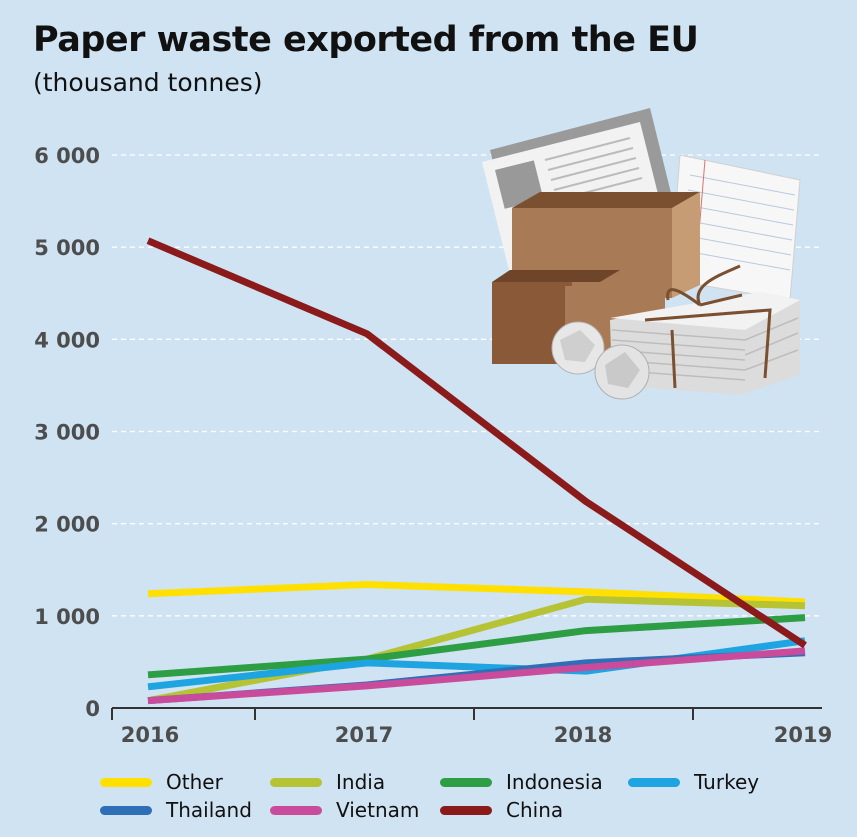 The image size is (857, 837). I want to click on series-line-other, so click(476, 593).